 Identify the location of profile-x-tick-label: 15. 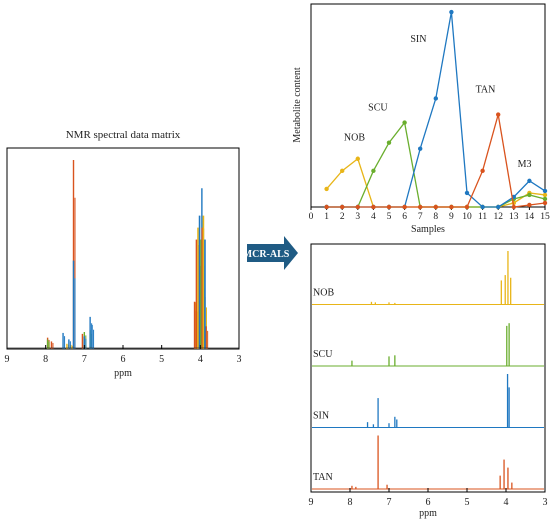
(545, 217).